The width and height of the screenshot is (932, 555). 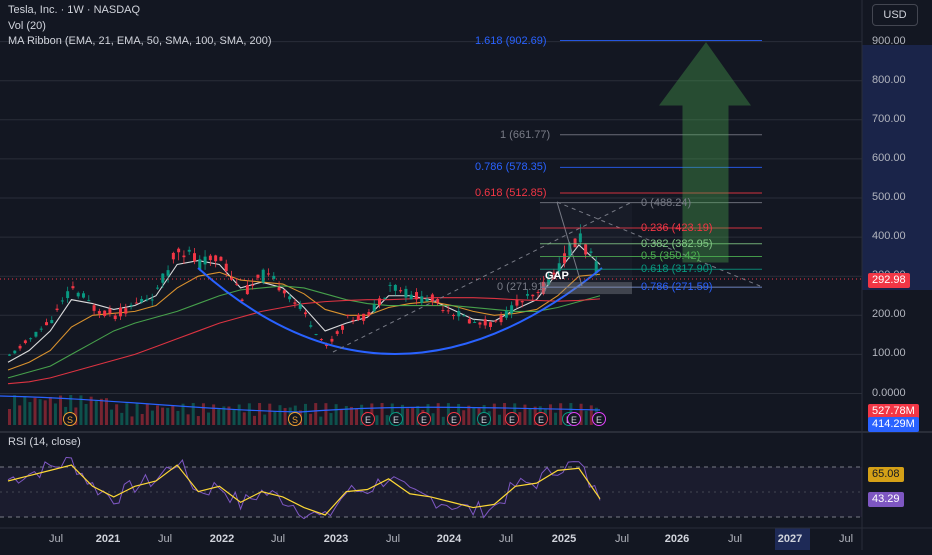 What do you see at coordinates (886, 499) in the screenshot?
I see `rsi-value-tag: 43.29` at bounding box center [886, 499].